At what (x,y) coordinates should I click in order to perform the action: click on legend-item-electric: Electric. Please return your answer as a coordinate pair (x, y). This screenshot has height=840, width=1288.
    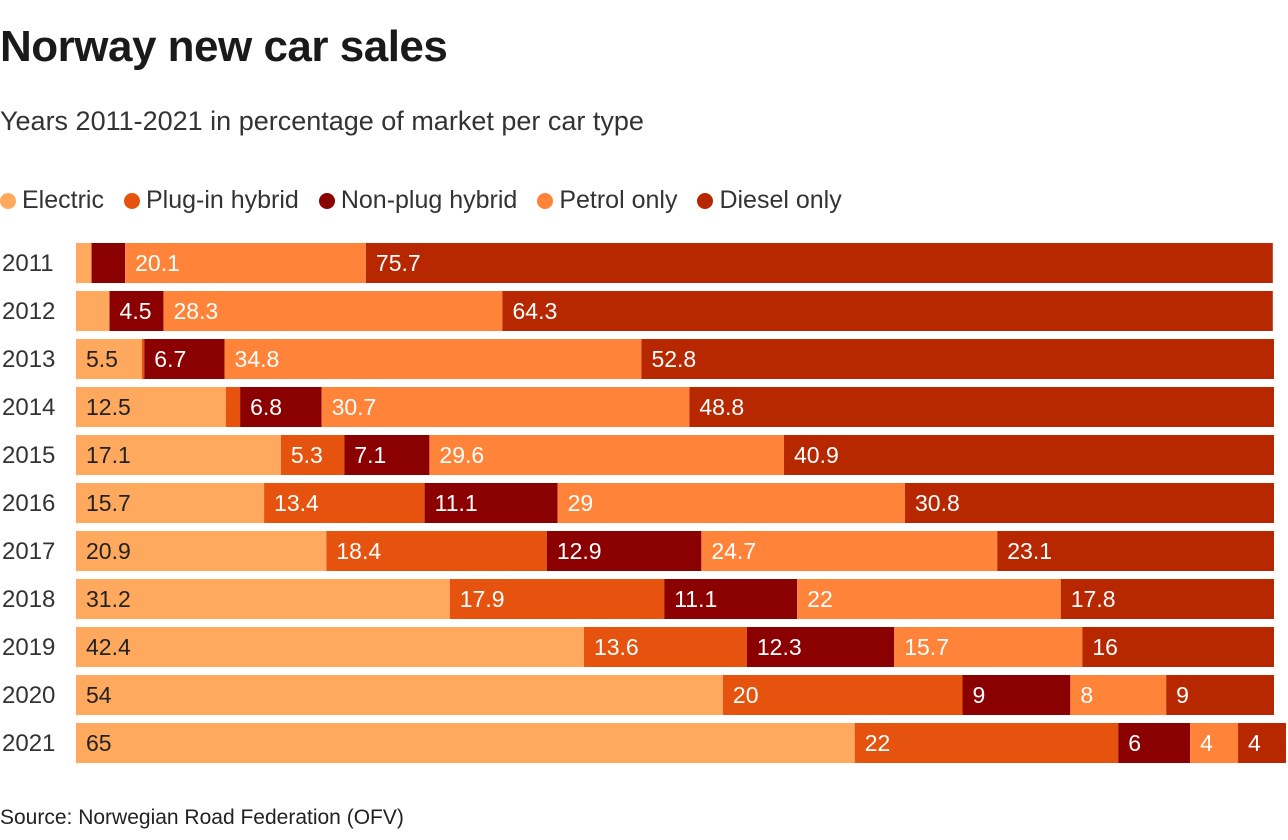
    Looking at the image, I should click on (52, 200).